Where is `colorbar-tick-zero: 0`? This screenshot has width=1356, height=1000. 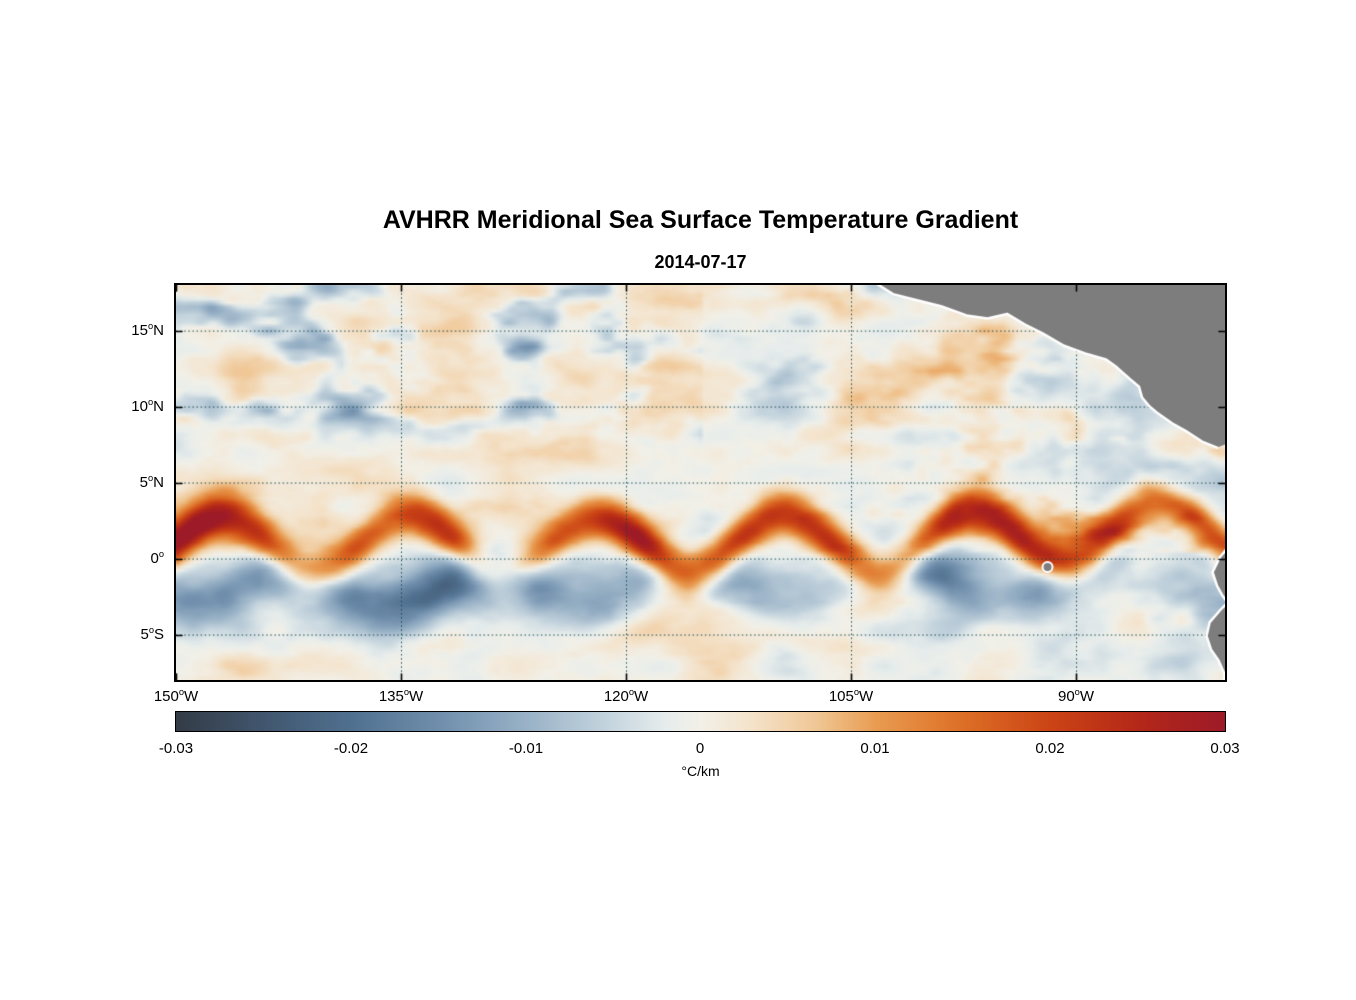
colorbar-tick-zero: 0 is located at coordinates (700, 748).